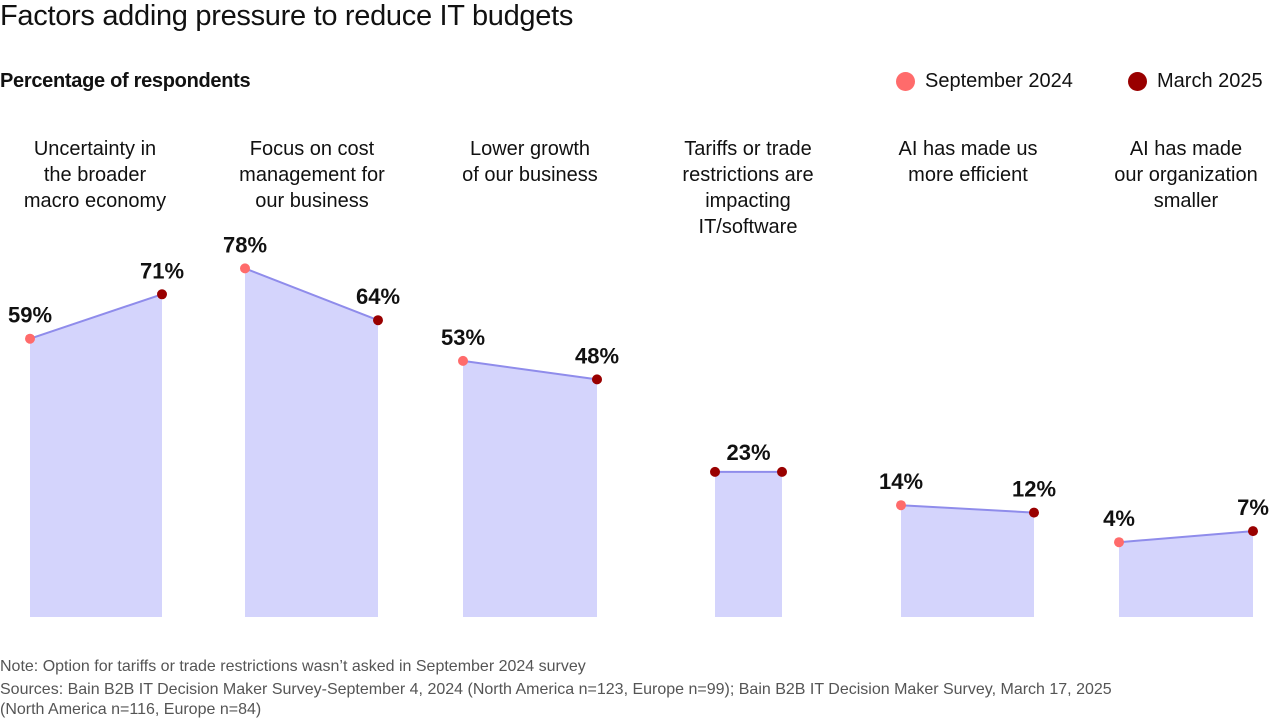 The height and width of the screenshot is (720, 1280). What do you see at coordinates (748, 201) in the screenshot?
I see `category-label-line: impacting` at bounding box center [748, 201].